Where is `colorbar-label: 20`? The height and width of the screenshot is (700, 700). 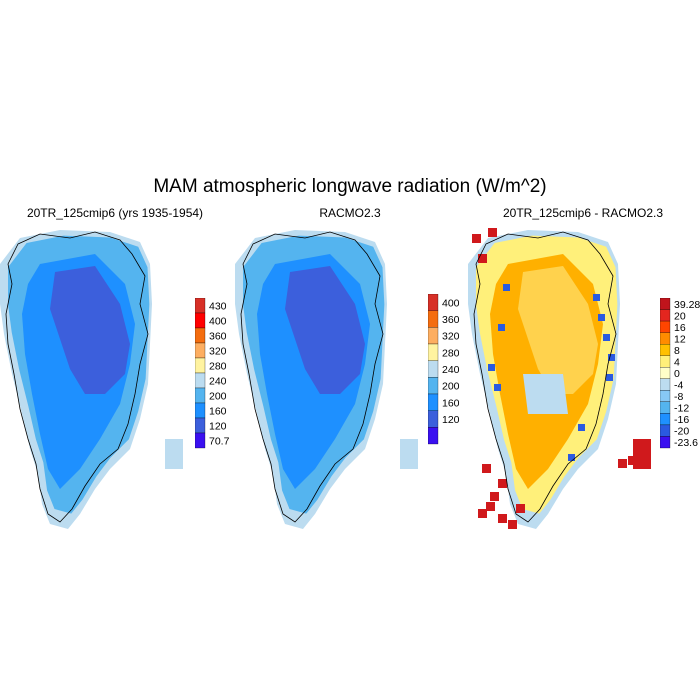
colorbar-label: 20 is located at coordinates (680, 316).